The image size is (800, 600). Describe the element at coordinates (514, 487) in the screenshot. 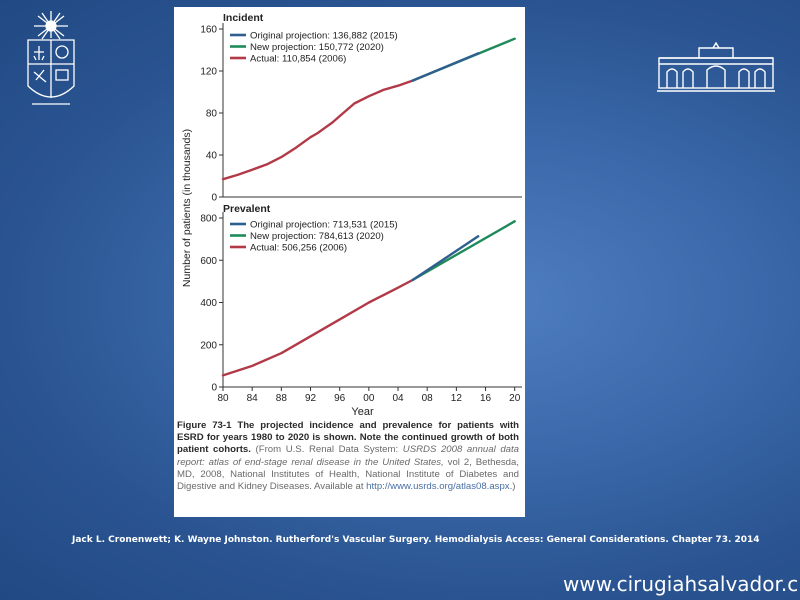

I see `caption-source-end: )` at that location.